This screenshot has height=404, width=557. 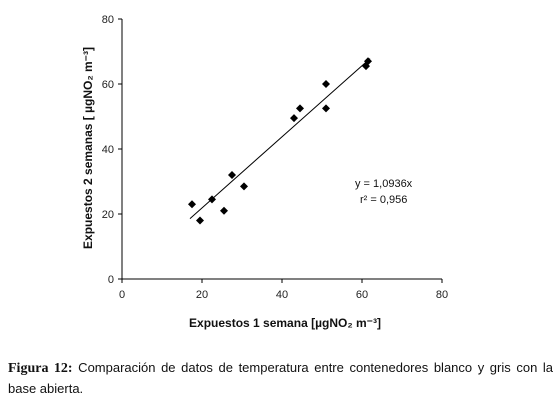 I want to click on y-tick-label: 0, so click(x=111, y=280).